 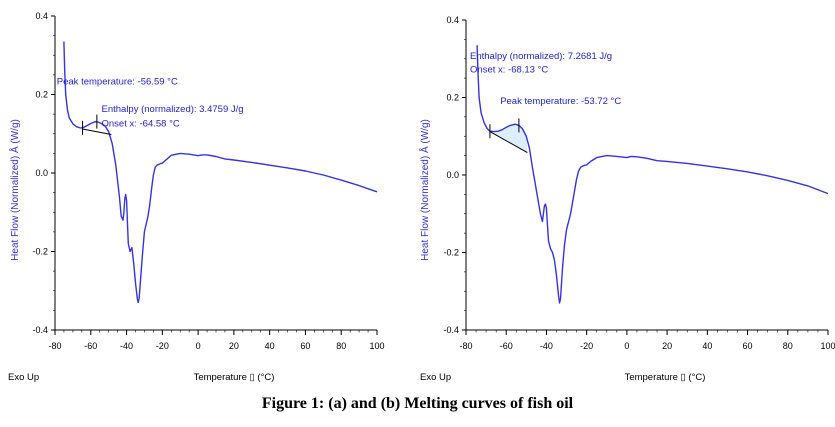 What do you see at coordinates (341, 346) in the screenshot?
I see `chart-a-x-tick-label: 80` at bounding box center [341, 346].